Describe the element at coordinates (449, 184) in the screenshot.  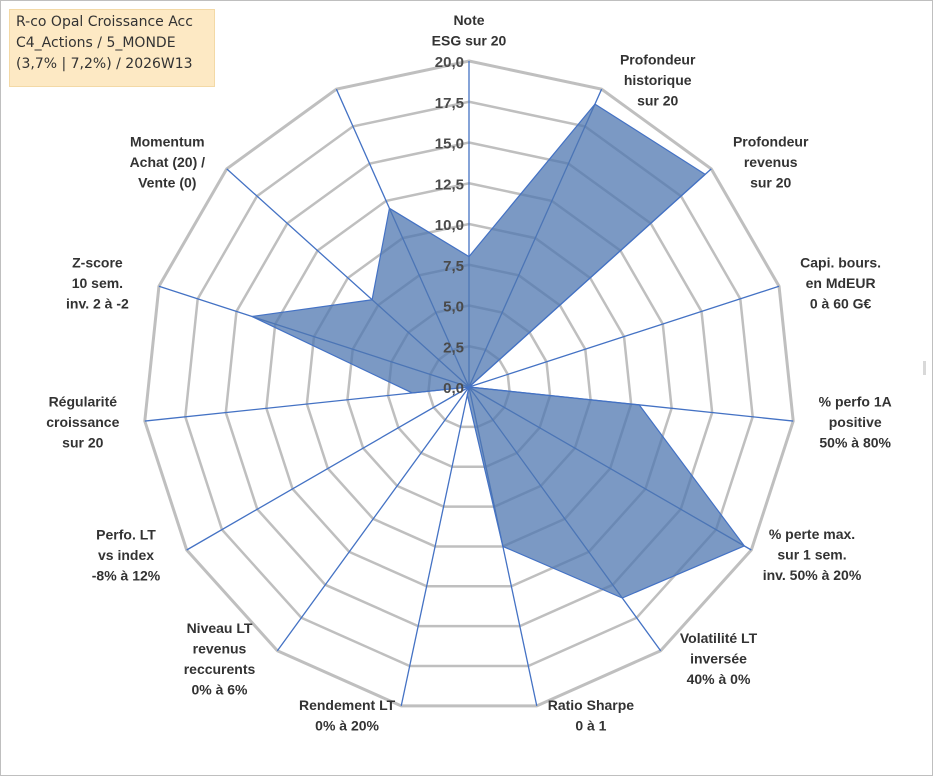
I see `tick-label: 12,5` at that location.